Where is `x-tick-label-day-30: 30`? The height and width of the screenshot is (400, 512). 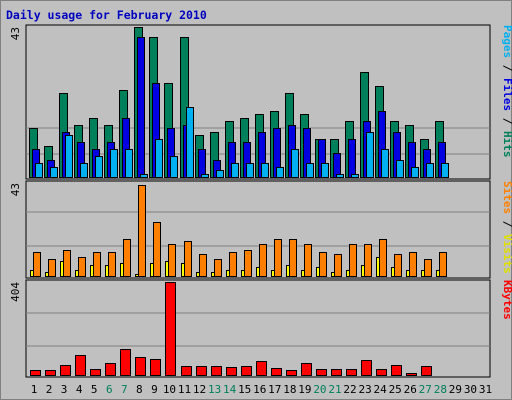 x-tick-label-day-30: 30 is located at coordinates (470, 389).